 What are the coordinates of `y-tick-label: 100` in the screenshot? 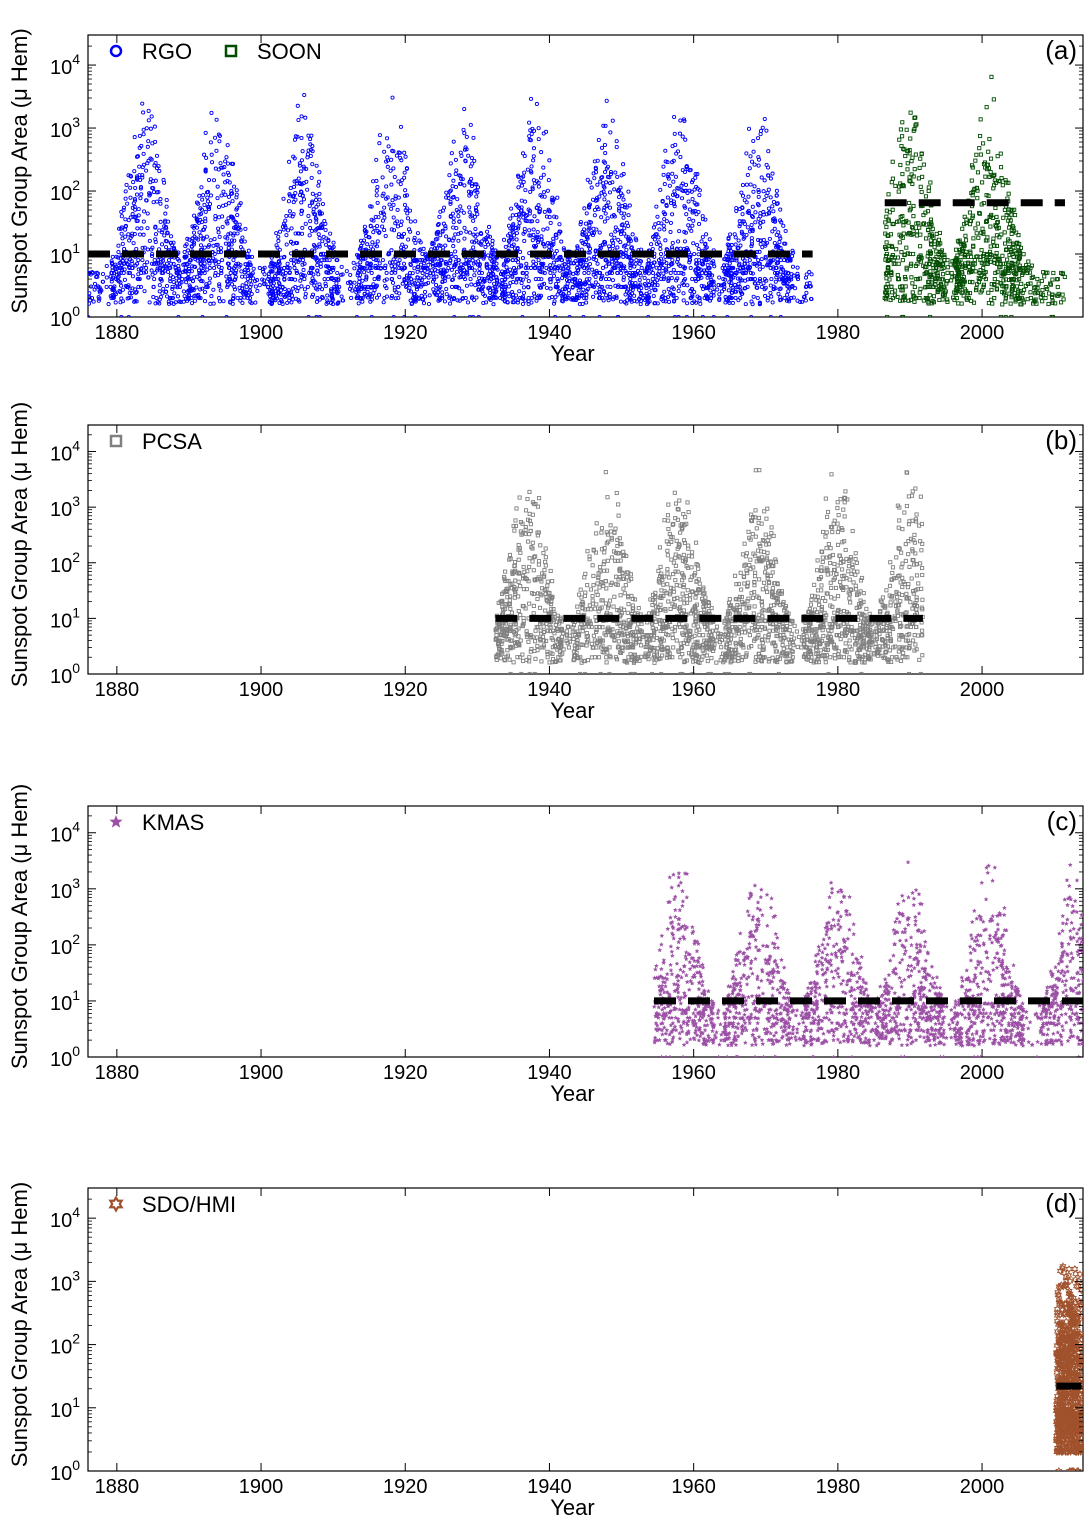 It's located at (65, 317).